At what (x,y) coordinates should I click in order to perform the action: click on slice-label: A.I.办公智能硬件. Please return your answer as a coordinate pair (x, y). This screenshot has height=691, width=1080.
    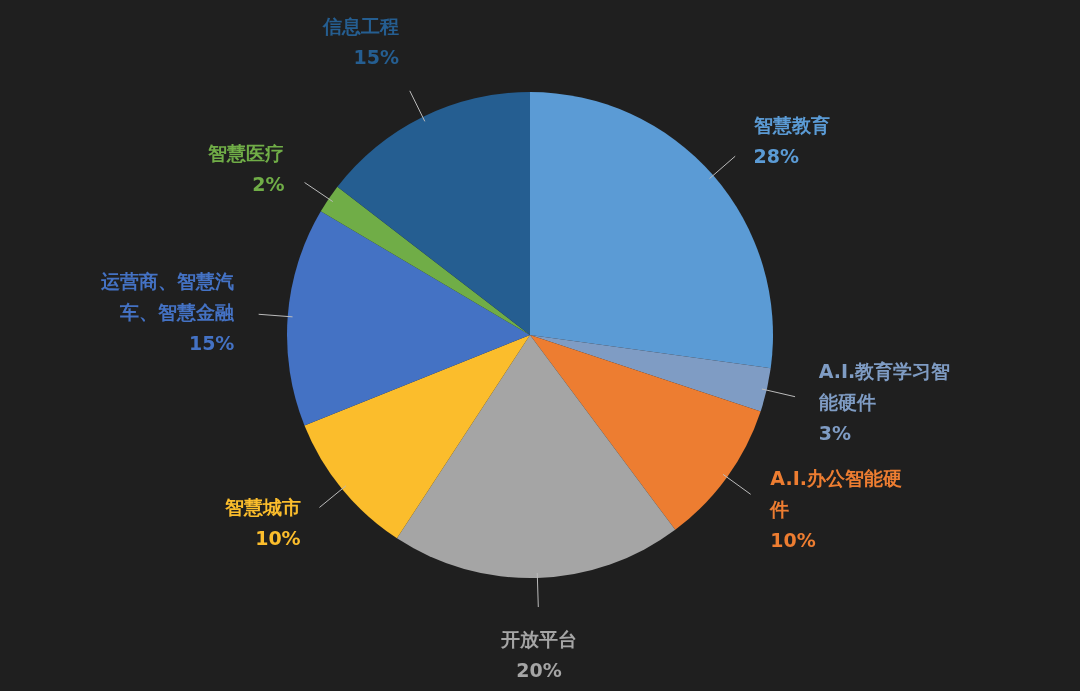
    Looking at the image, I should click on (835, 493).